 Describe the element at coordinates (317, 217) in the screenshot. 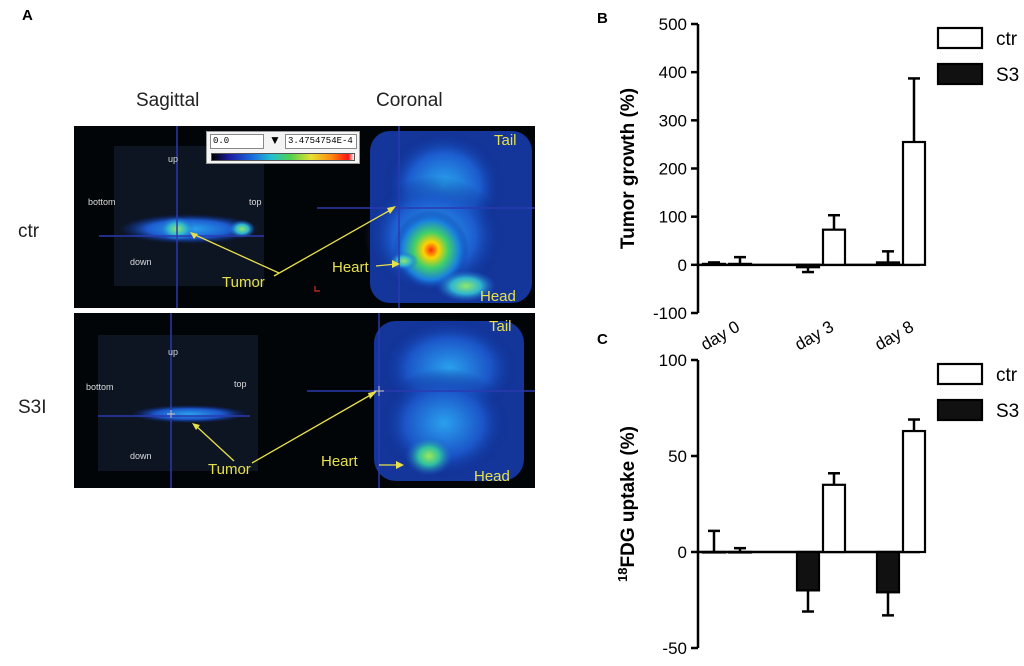

I see `pet-image-ctr-render` at that location.